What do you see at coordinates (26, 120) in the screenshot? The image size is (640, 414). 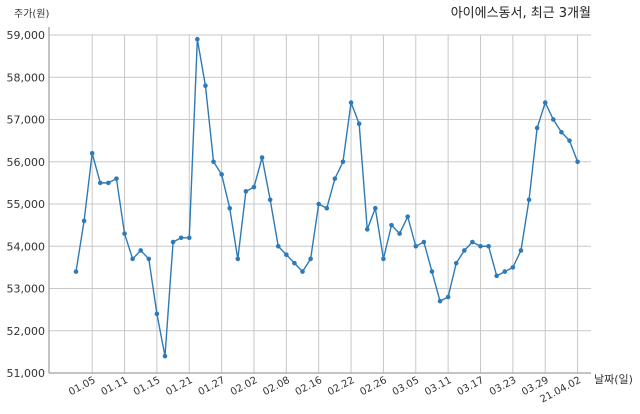 I see `y-tick-label: 57,000` at bounding box center [26, 120].